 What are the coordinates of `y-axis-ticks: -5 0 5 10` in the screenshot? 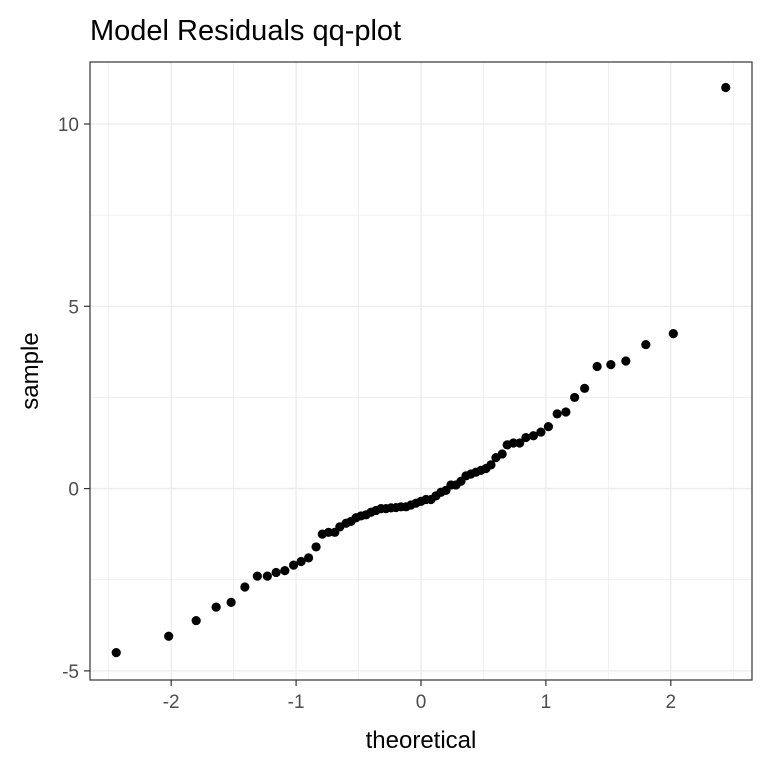 It's located at (74, 399).